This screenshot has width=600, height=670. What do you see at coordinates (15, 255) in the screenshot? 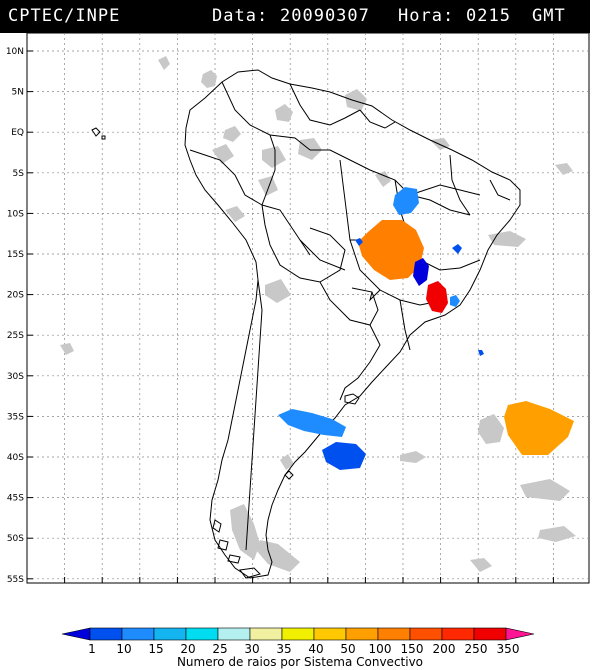
I see `lat-label: 15S` at bounding box center [15, 255].